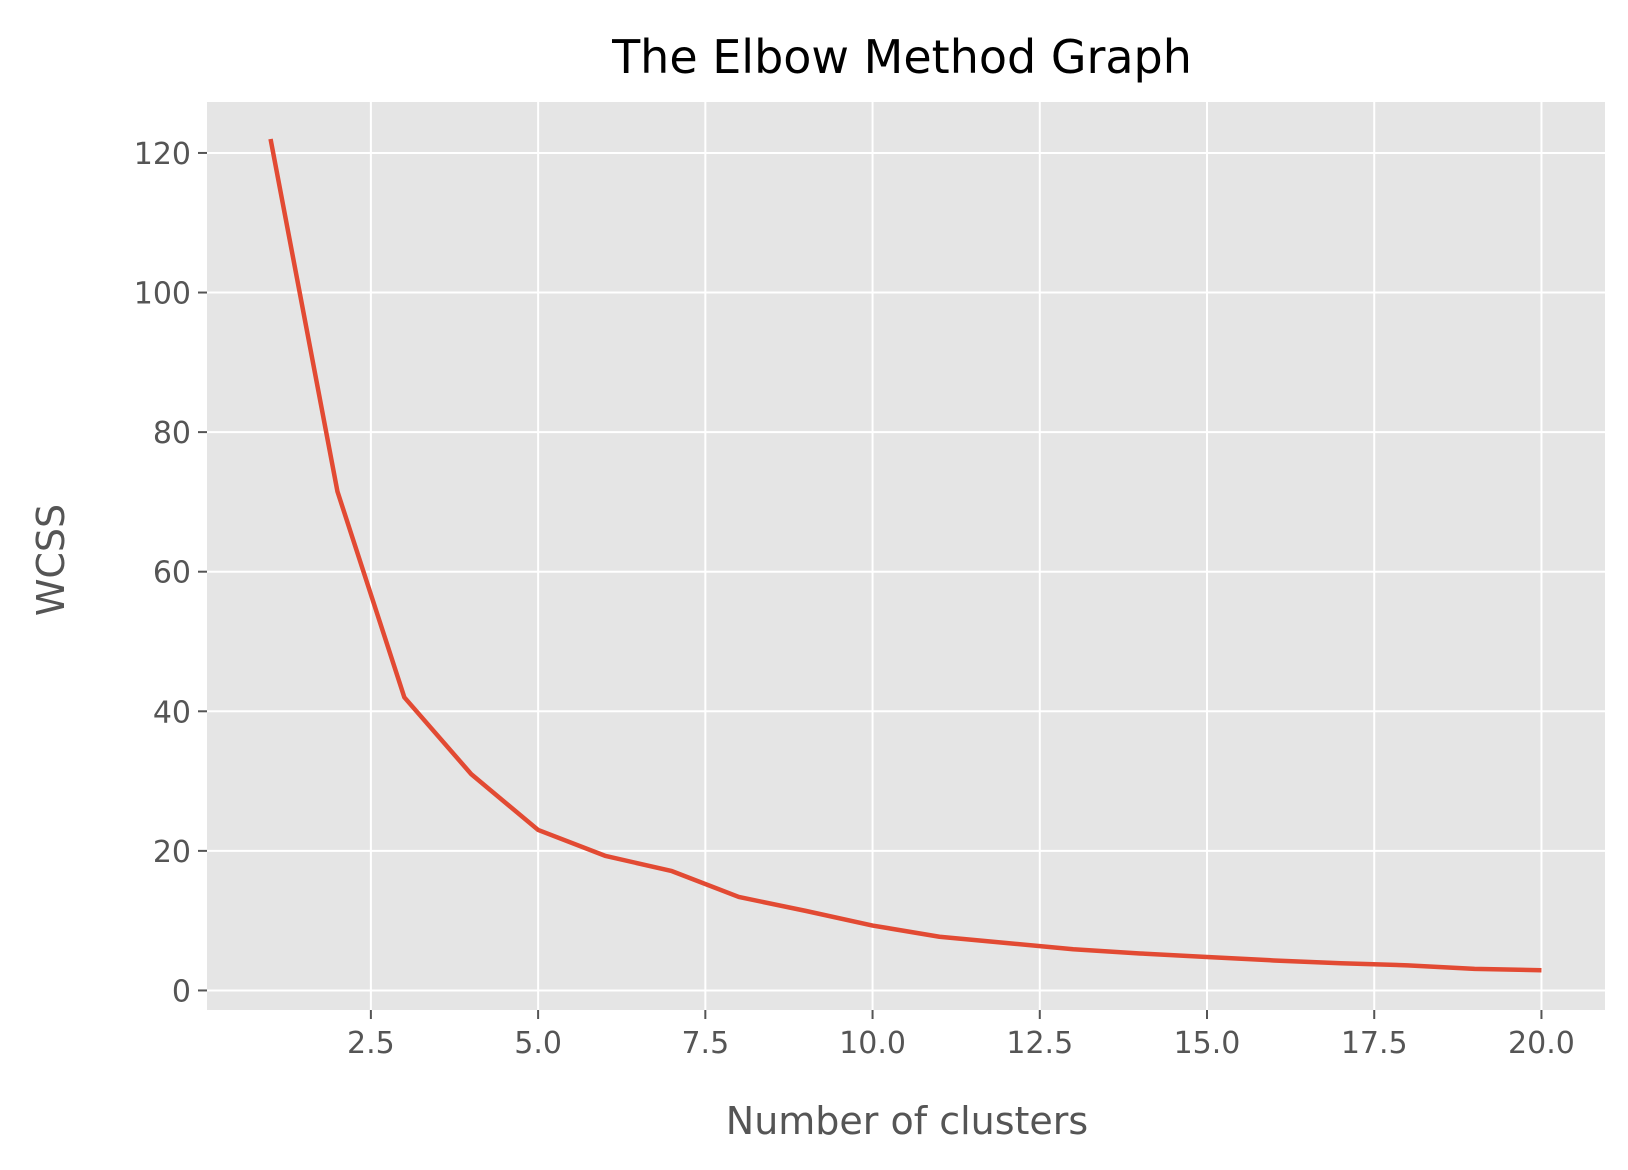 The width and height of the screenshot is (1628, 1170). What do you see at coordinates (371, 1043) in the screenshot?
I see `x-tick-label: 2.5` at bounding box center [371, 1043].